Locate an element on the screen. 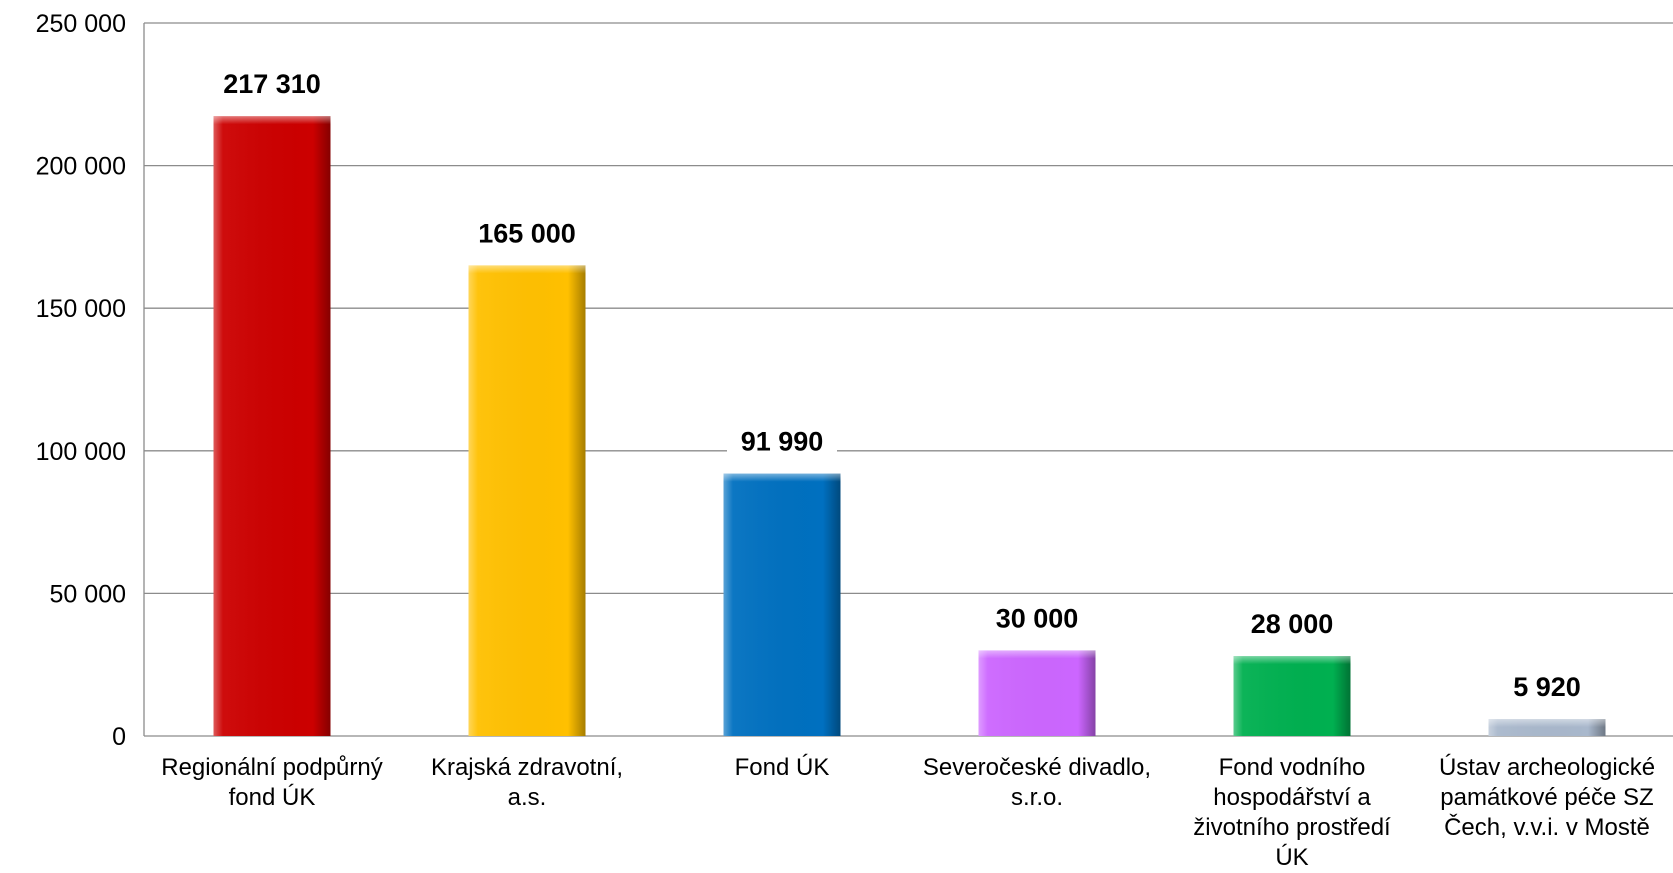 This screenshot has height=873, width=1673. category-label-line: Severočeské divadlo, is located at coordinates (1037, 767).